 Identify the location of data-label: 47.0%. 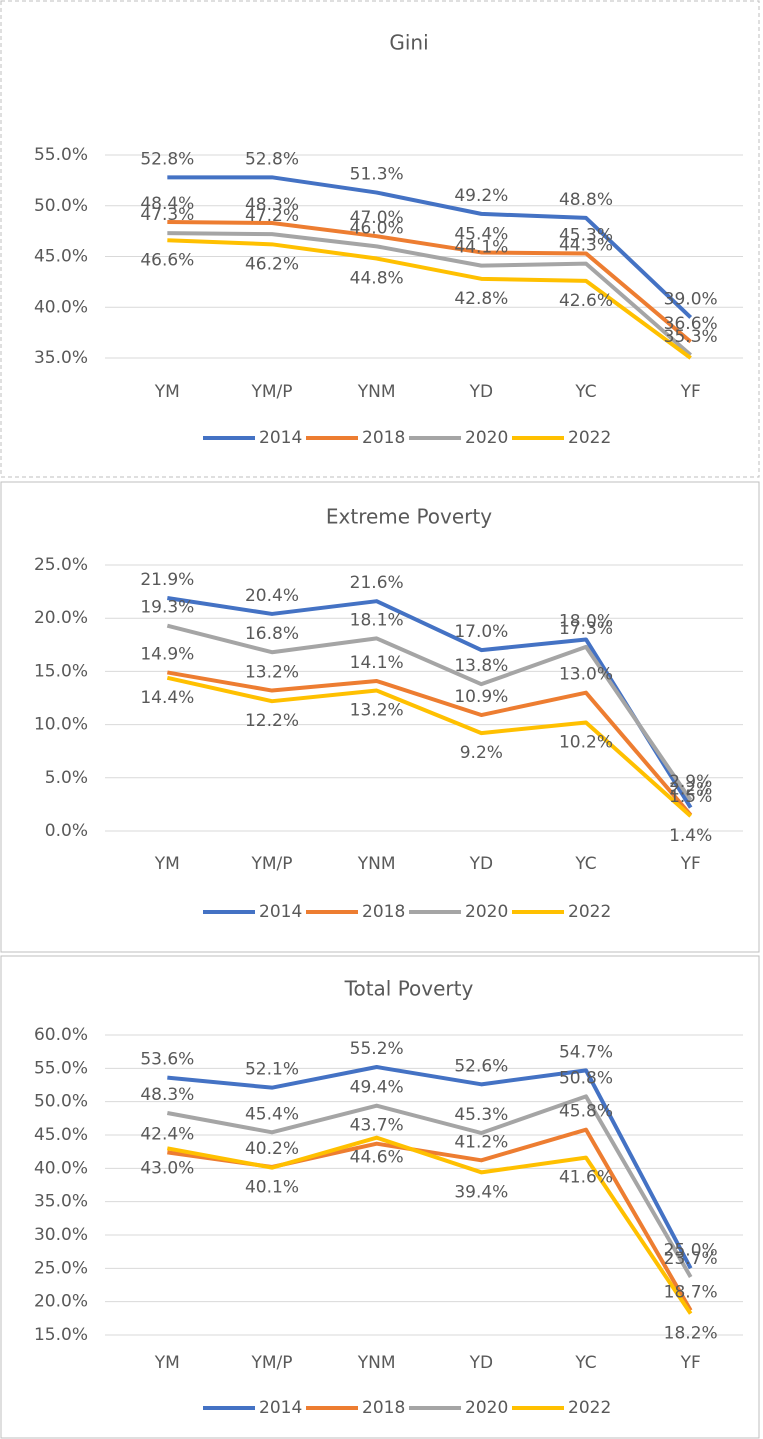
(377, 218).